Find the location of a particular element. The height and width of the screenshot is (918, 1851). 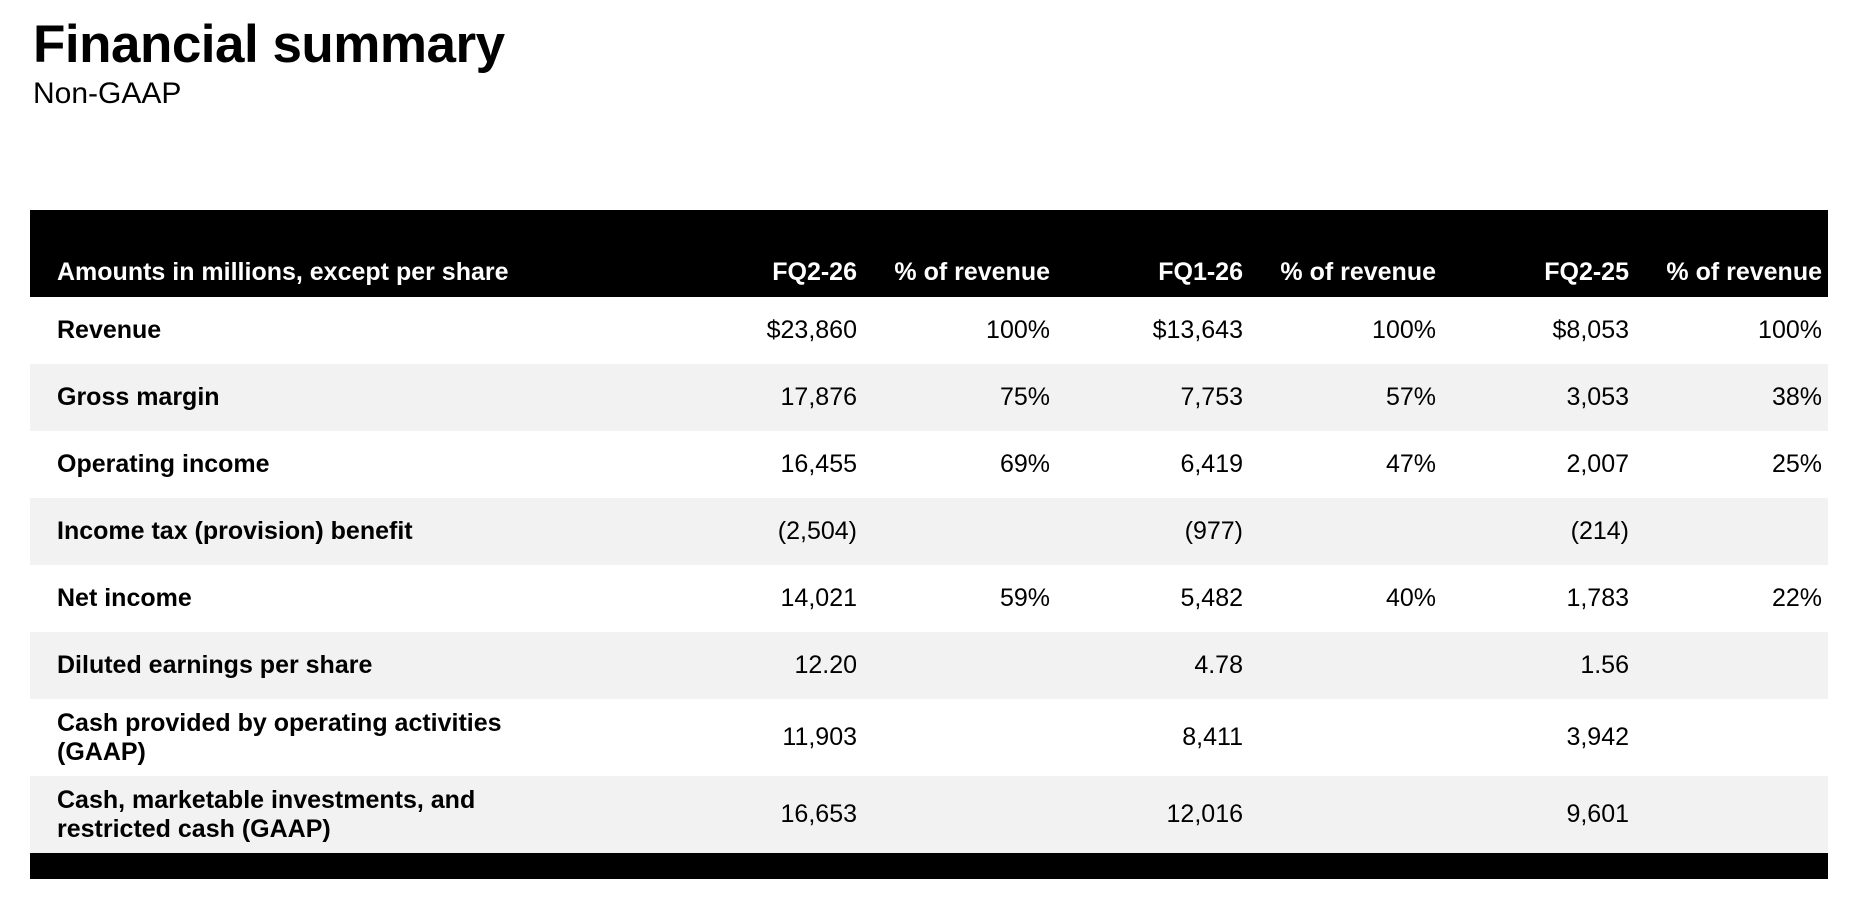

cell-value: 3,942 is located at coordinates (1597, 737).